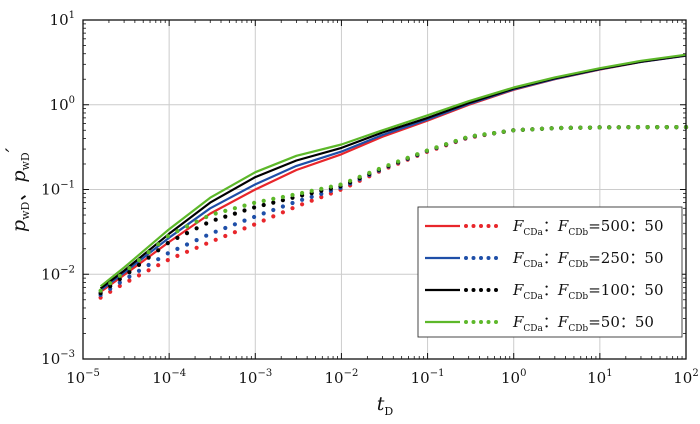  I want to click on x-tick-label: 10⁻¹, so click(428, 377).